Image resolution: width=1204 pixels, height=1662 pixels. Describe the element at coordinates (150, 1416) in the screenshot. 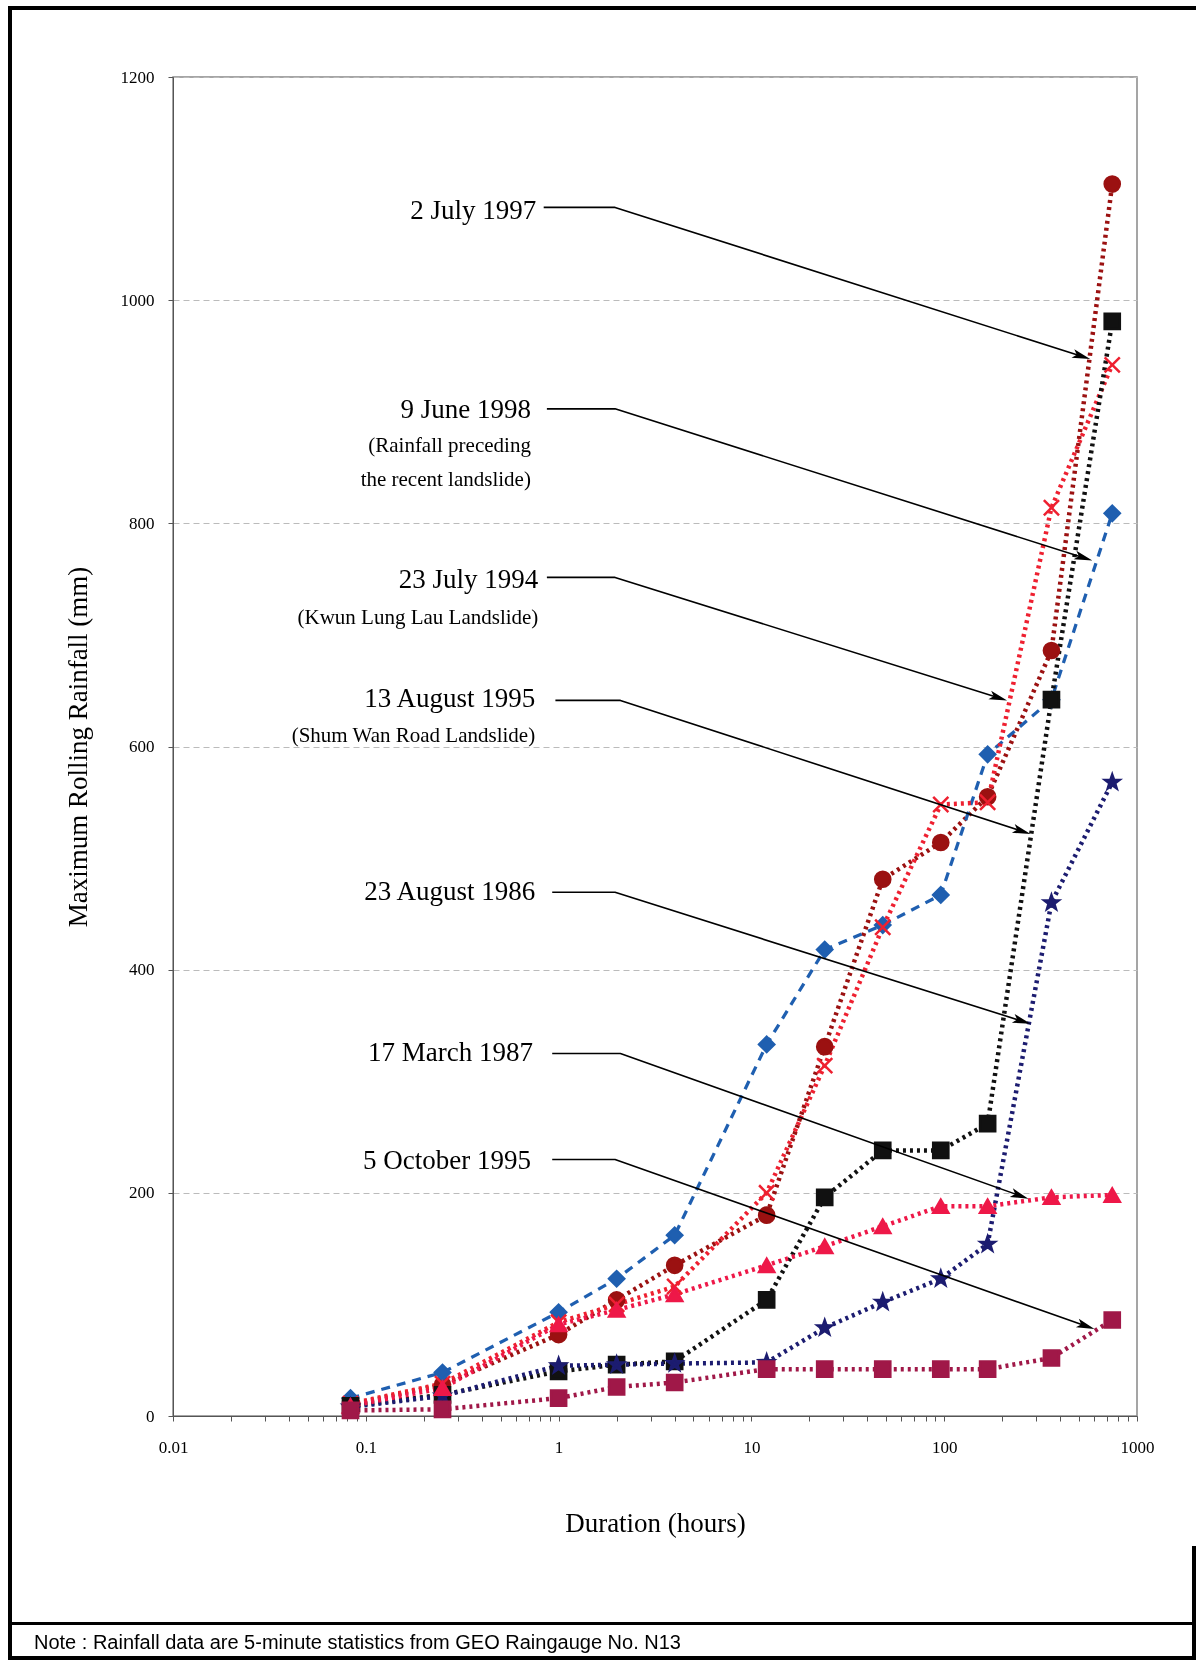

I see `y-tick-label: 0` at that location.